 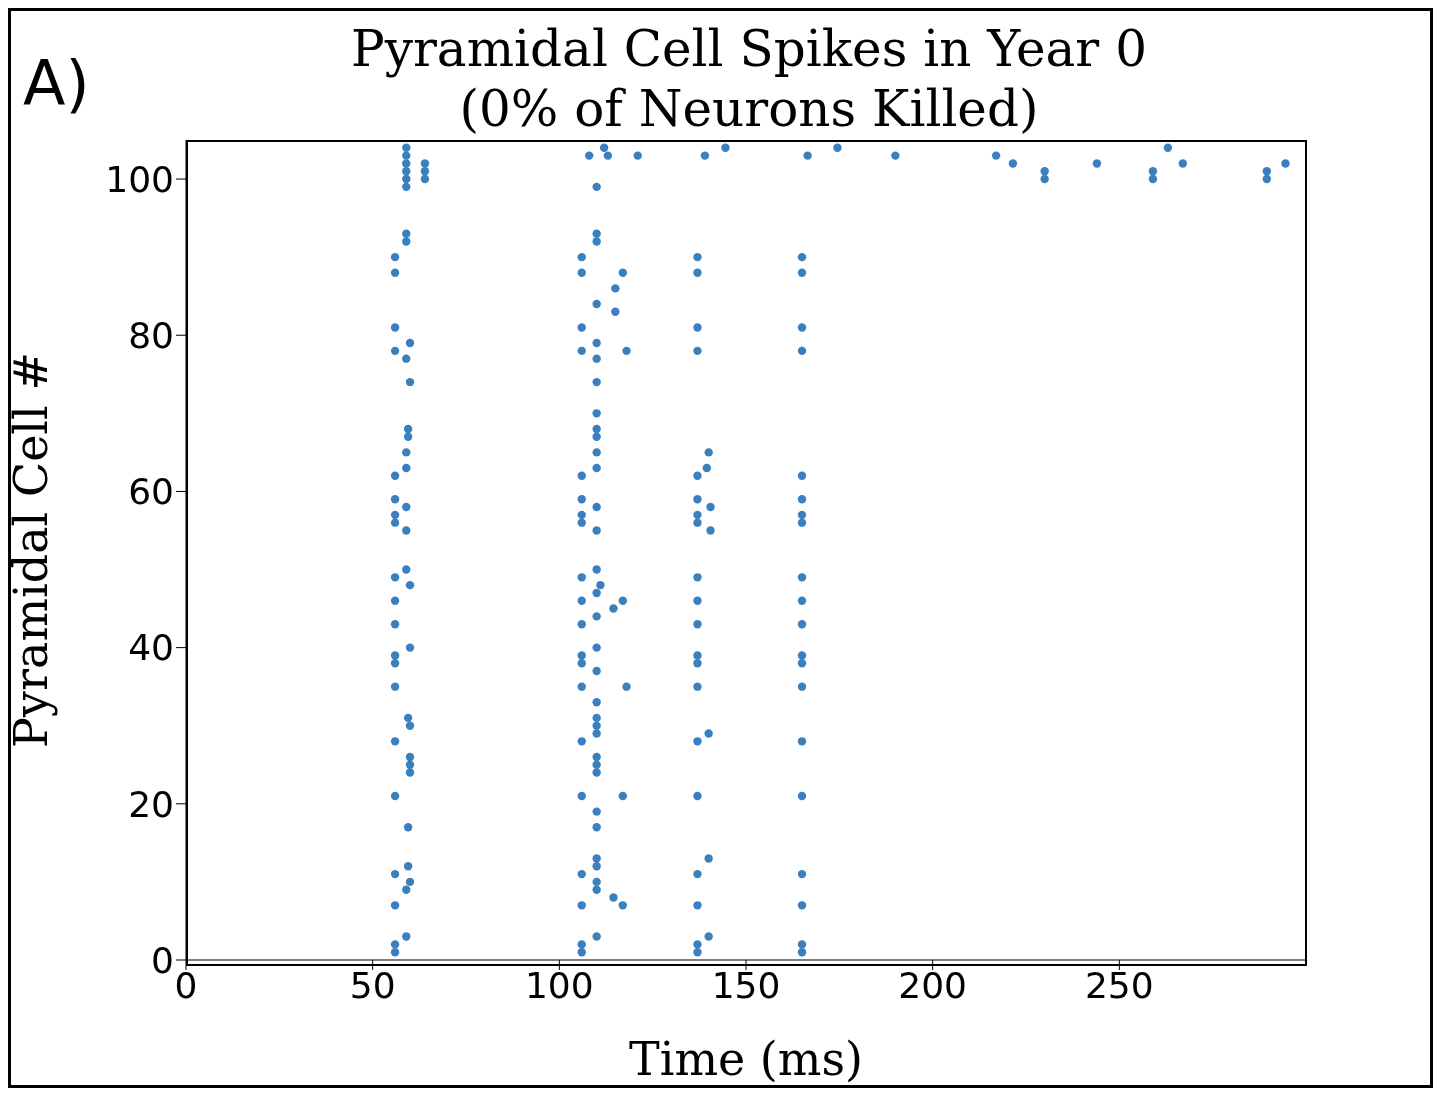 What do you see at coordinates (56, 83) in the screenshot?
I see `text: A)` at bounding box center [56, 83].